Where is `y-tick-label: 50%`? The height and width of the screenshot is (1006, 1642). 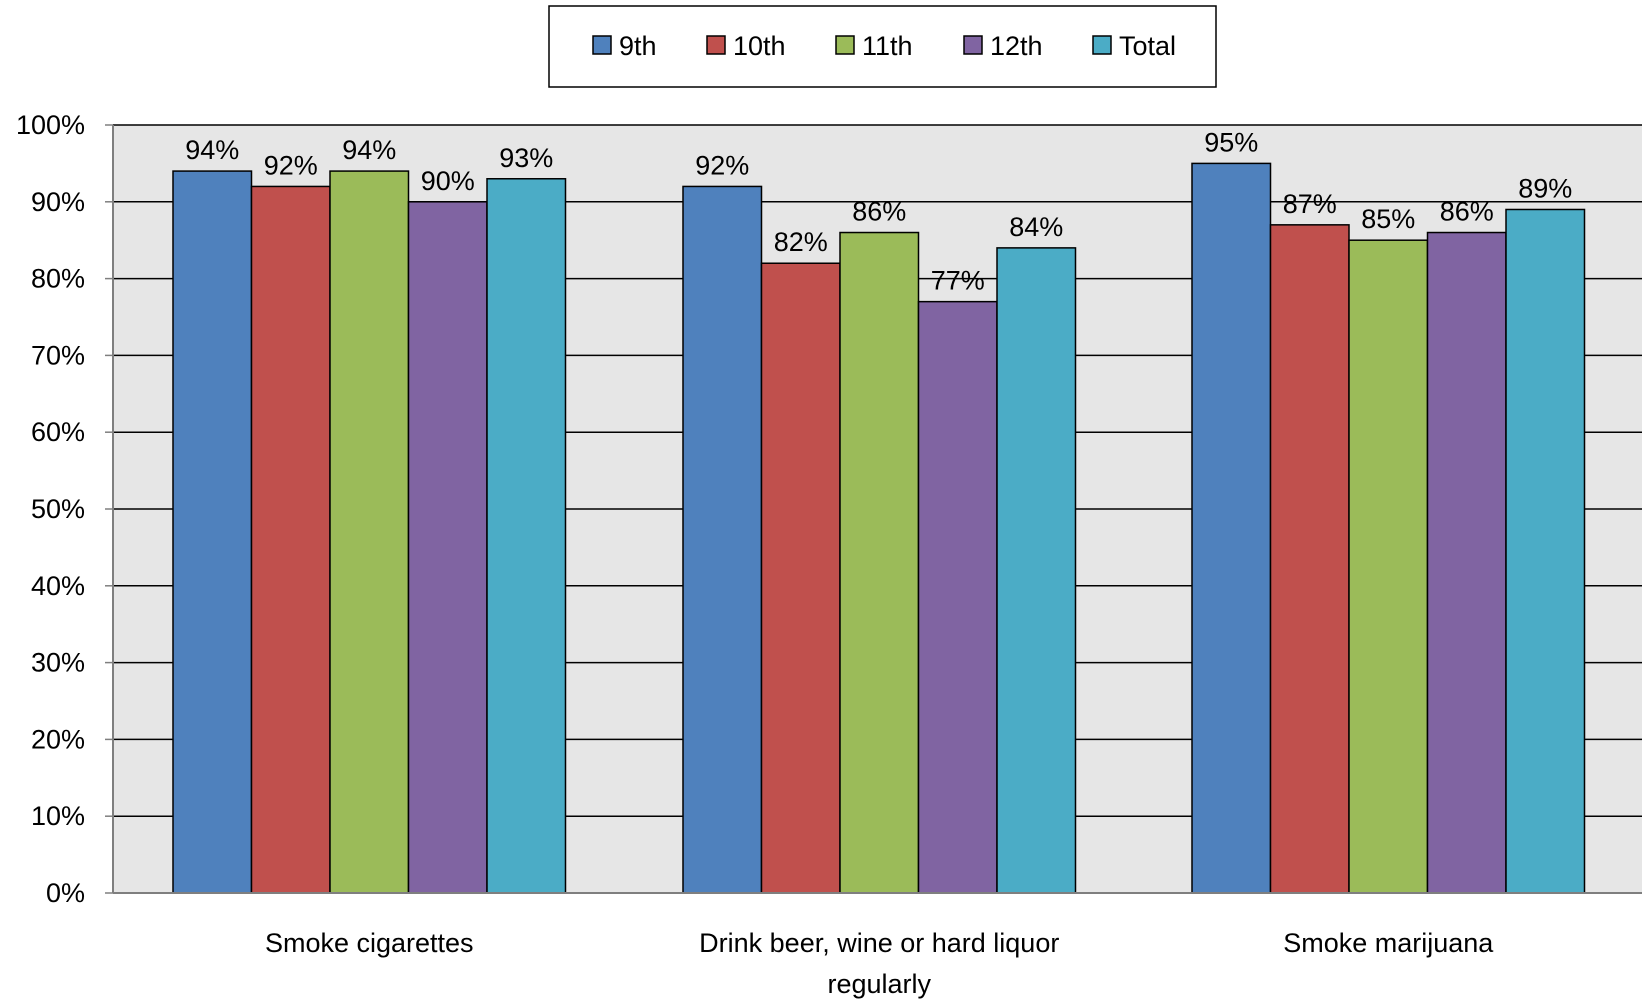 y-tick-label: 50% is located at coordinates (58, 509).